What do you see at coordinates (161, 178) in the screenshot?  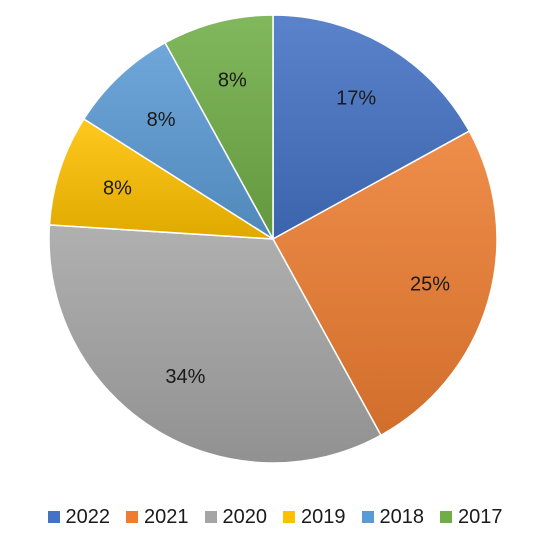 I see `pie-slice-2019` at bounding box center [161, 178].